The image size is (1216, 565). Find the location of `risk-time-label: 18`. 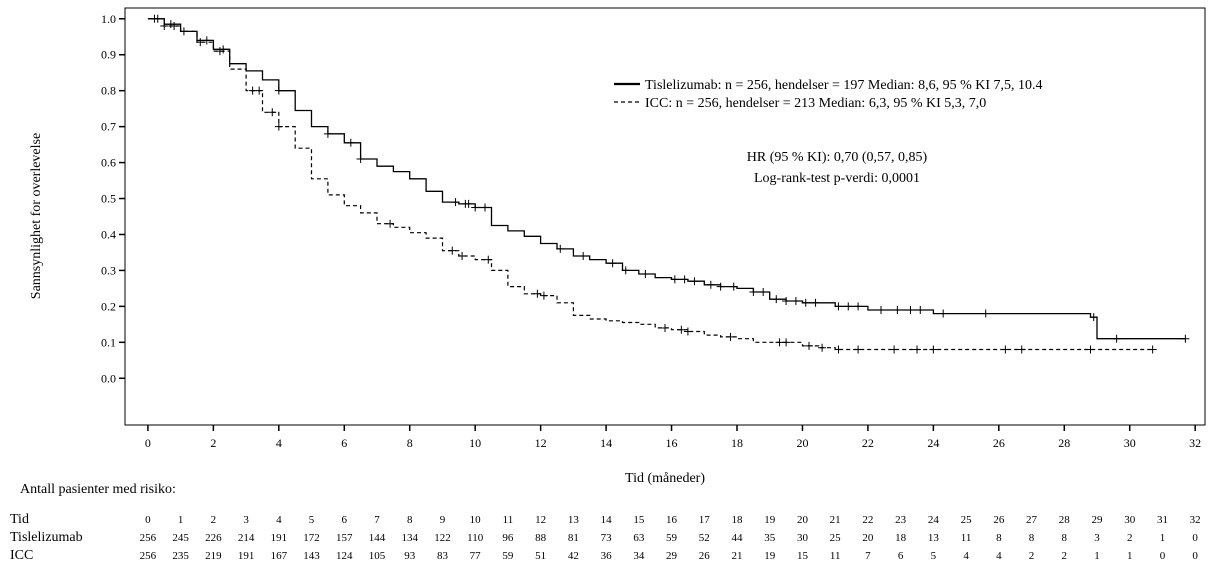

risk-time-label: 18 is located at coordinates (738, 520).